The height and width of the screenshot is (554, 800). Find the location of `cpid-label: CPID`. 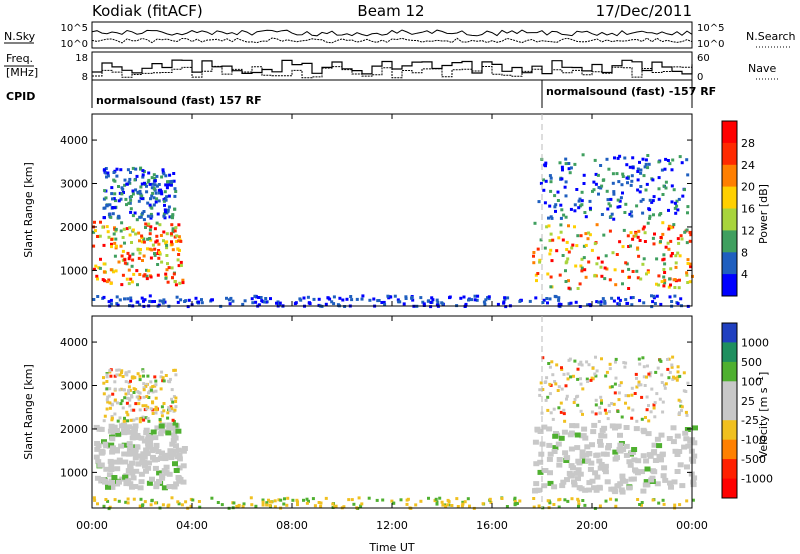

cpid-label: CPID is located at coordinates (20, 96).